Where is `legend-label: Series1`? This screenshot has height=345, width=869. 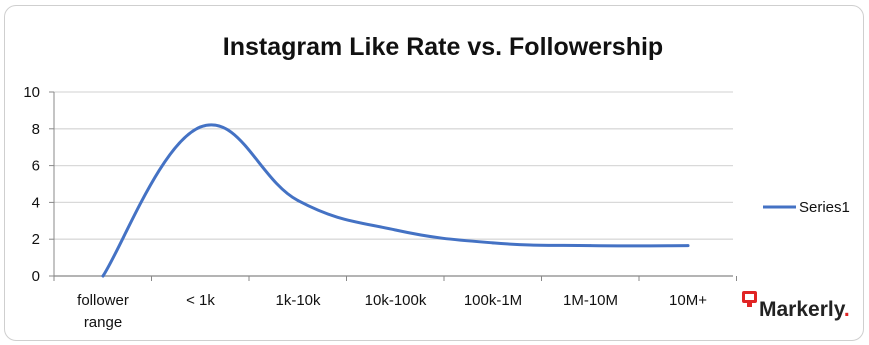
legend-label: Series1 is located at coordinates (824, 207).